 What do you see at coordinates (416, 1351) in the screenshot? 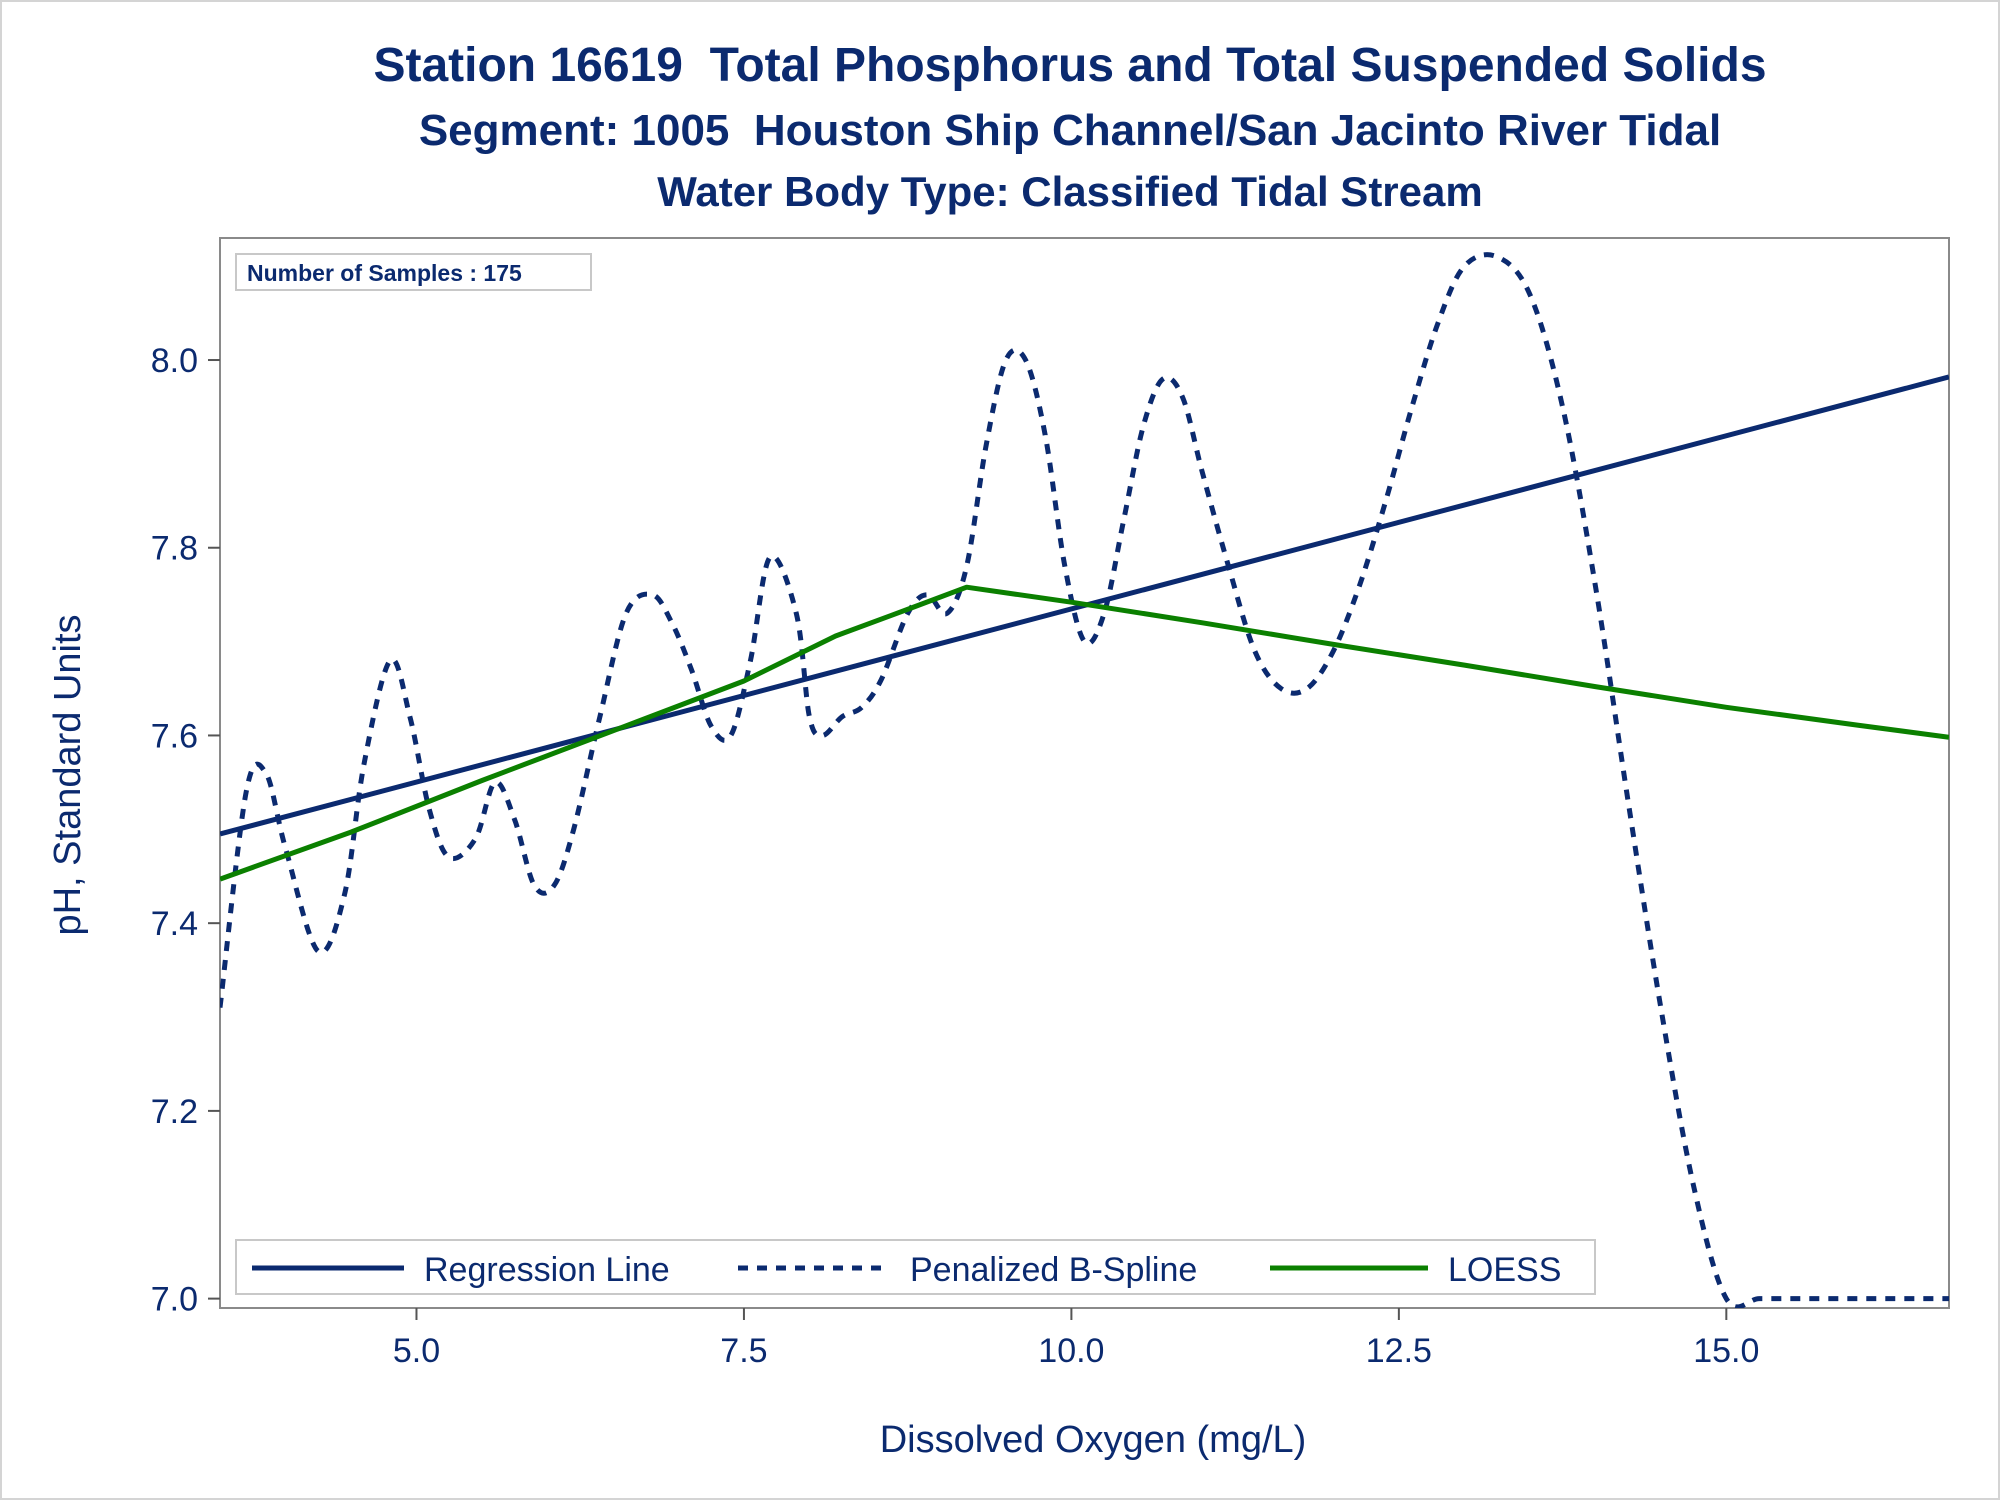
I see `x-tick-label: 5.0` at bounding box center [416, 1351].